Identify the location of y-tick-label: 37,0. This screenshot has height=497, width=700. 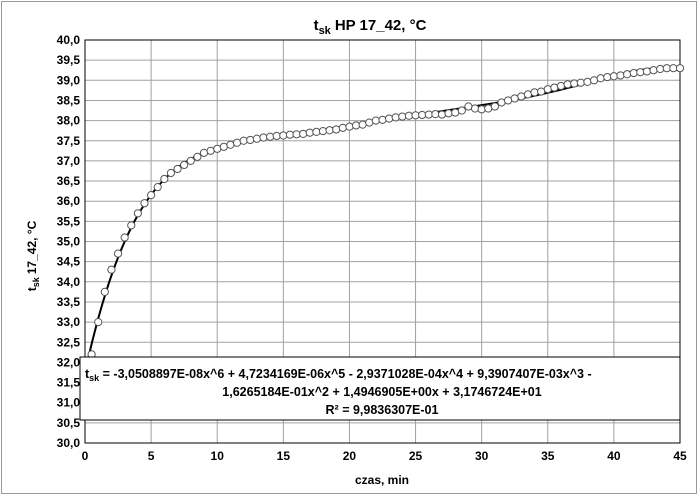
(69, 161).